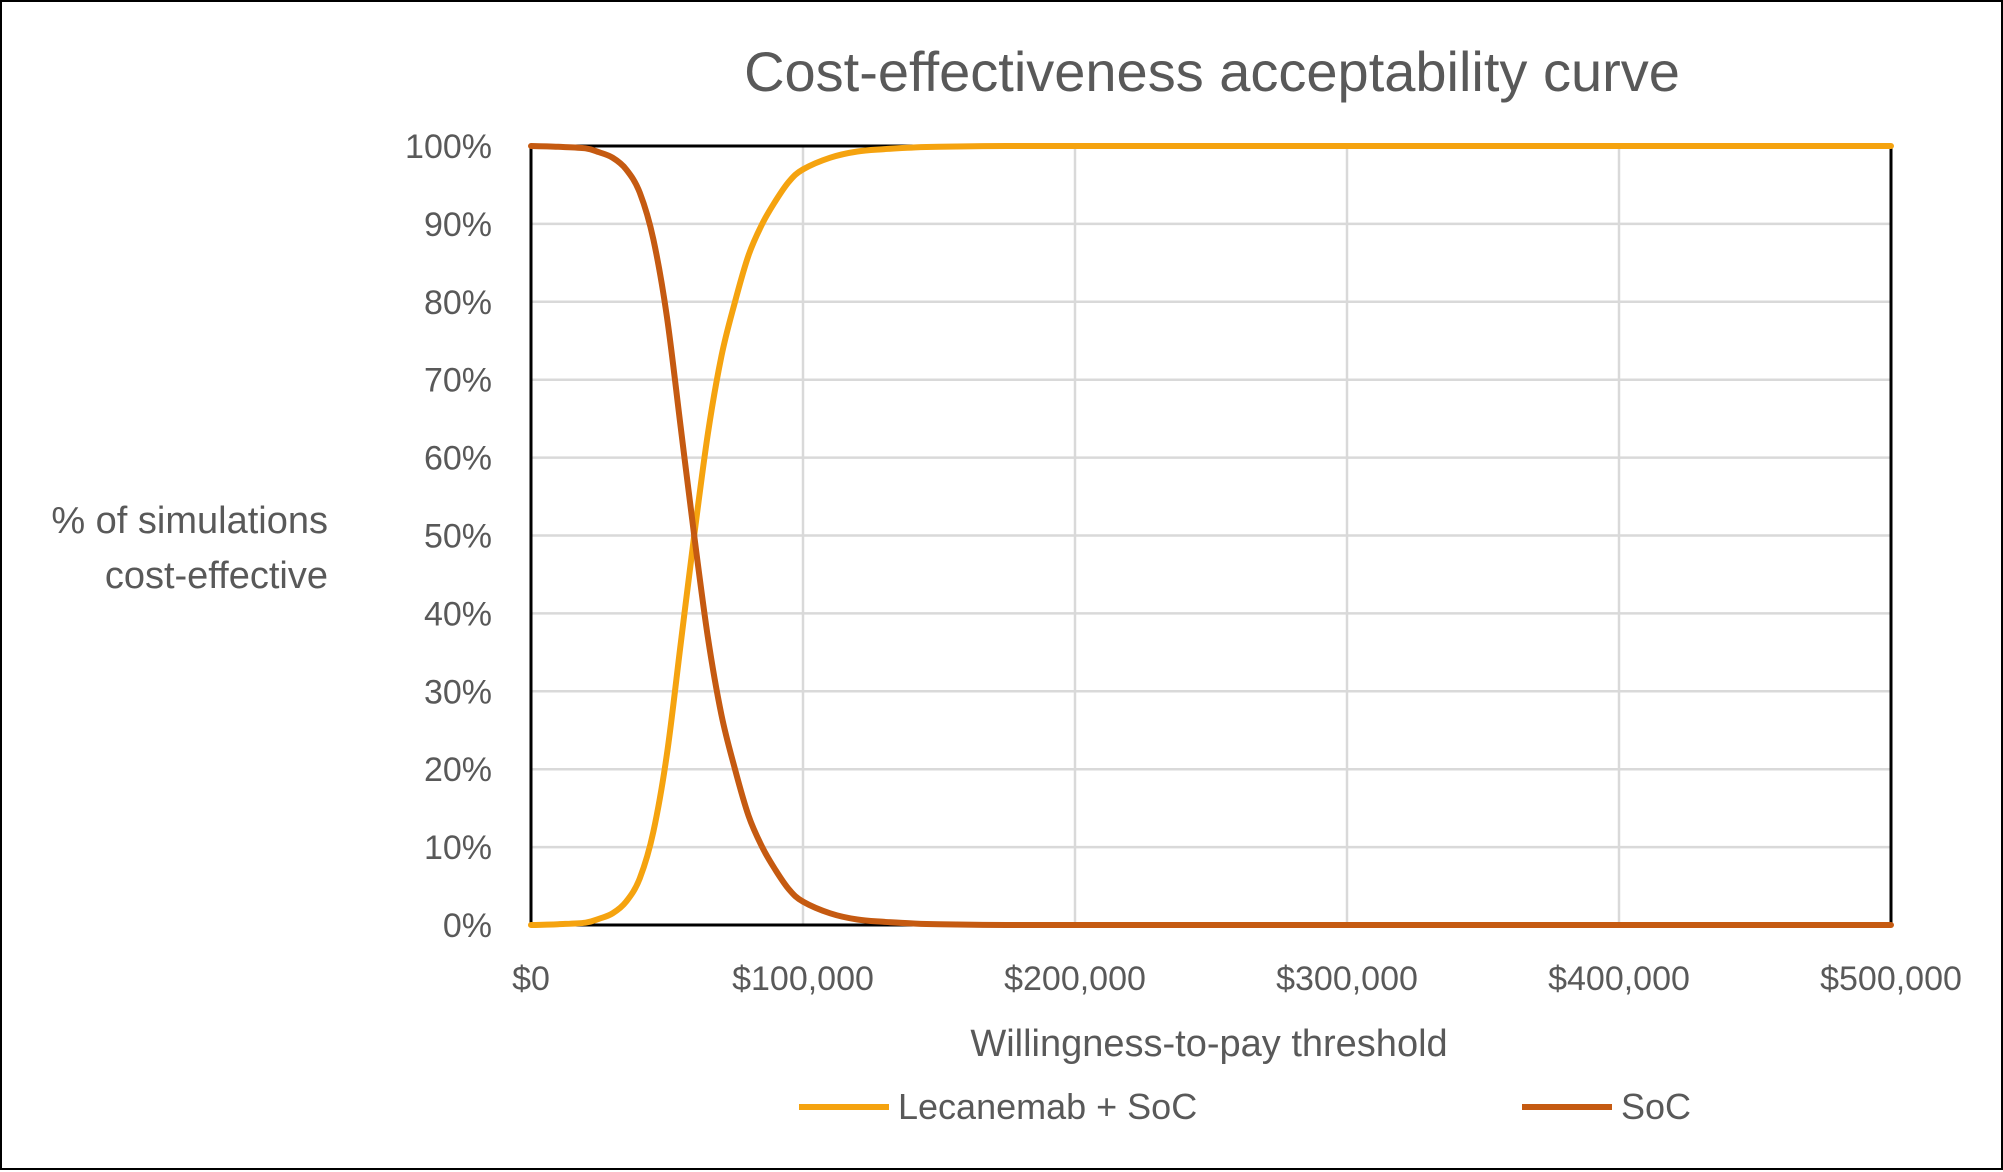  I want to click on x-tick-label-3: $300,000, so click(1347, 979).